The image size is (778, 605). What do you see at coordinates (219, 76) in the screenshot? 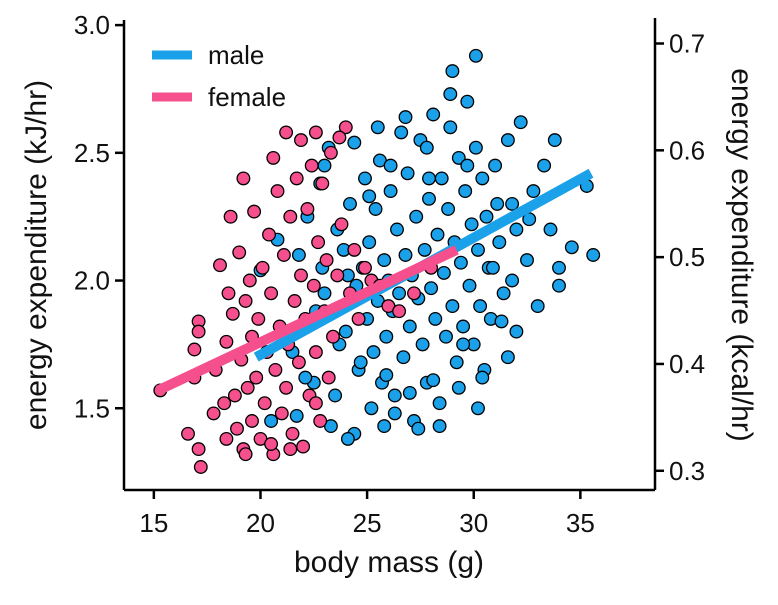
I see `legend: male female` at bounding box center [219, 76].